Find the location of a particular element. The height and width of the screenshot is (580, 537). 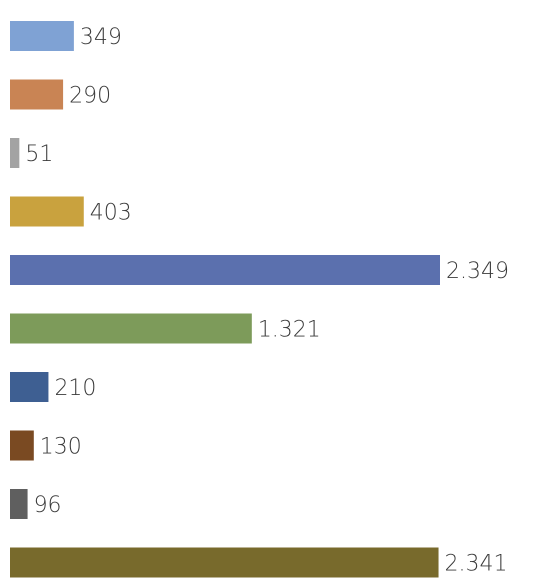

bar-value-label-5: 2.349 is located at coordinates (477, 271).